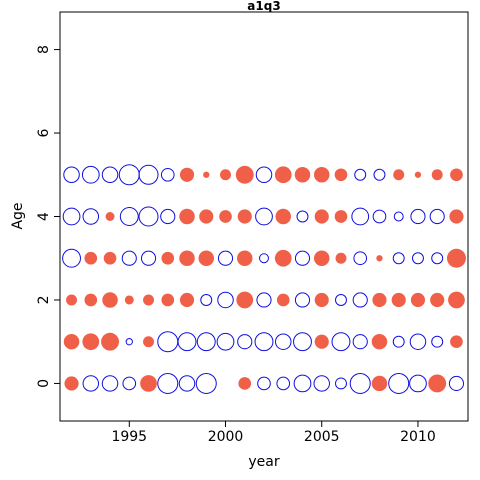 The height and width of the screenshot is (480, 480). Describe the element at coordinates (263, 462) in the screenshot. I see `x-axis-label: year` at that location.